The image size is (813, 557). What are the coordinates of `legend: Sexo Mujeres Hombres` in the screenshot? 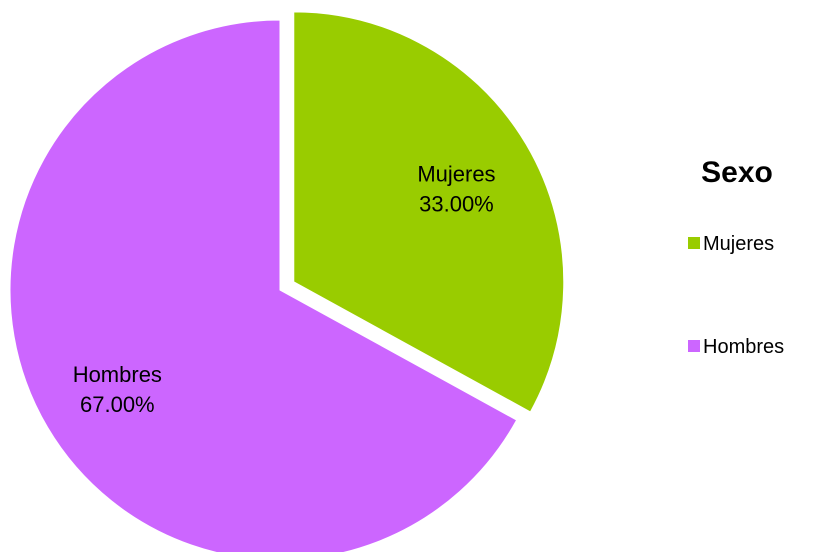 It's located at (736, 257).